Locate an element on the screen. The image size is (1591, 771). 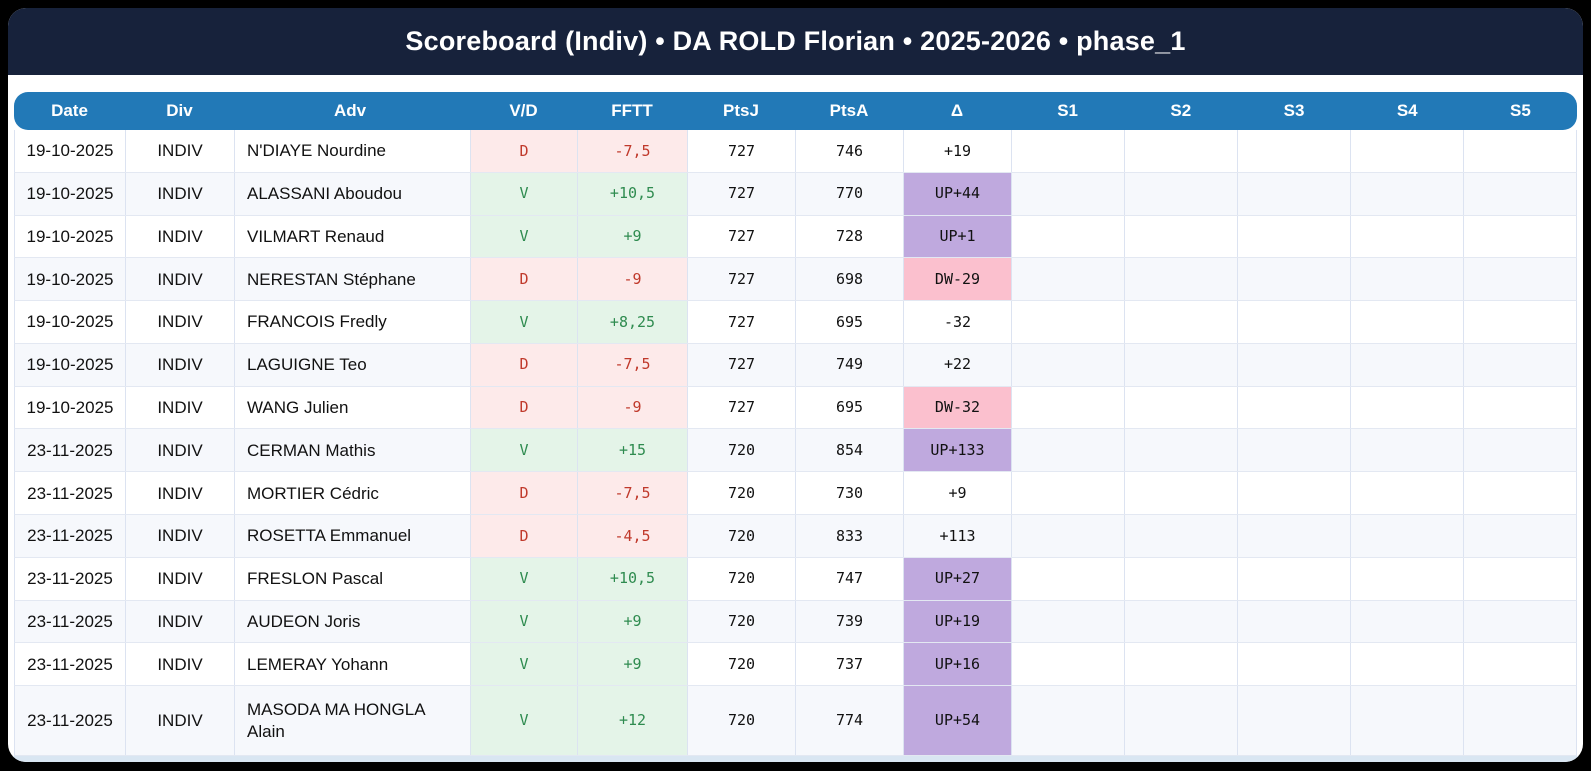
fftt-points-cell: +10,5 is located at coordinates (633, 193).